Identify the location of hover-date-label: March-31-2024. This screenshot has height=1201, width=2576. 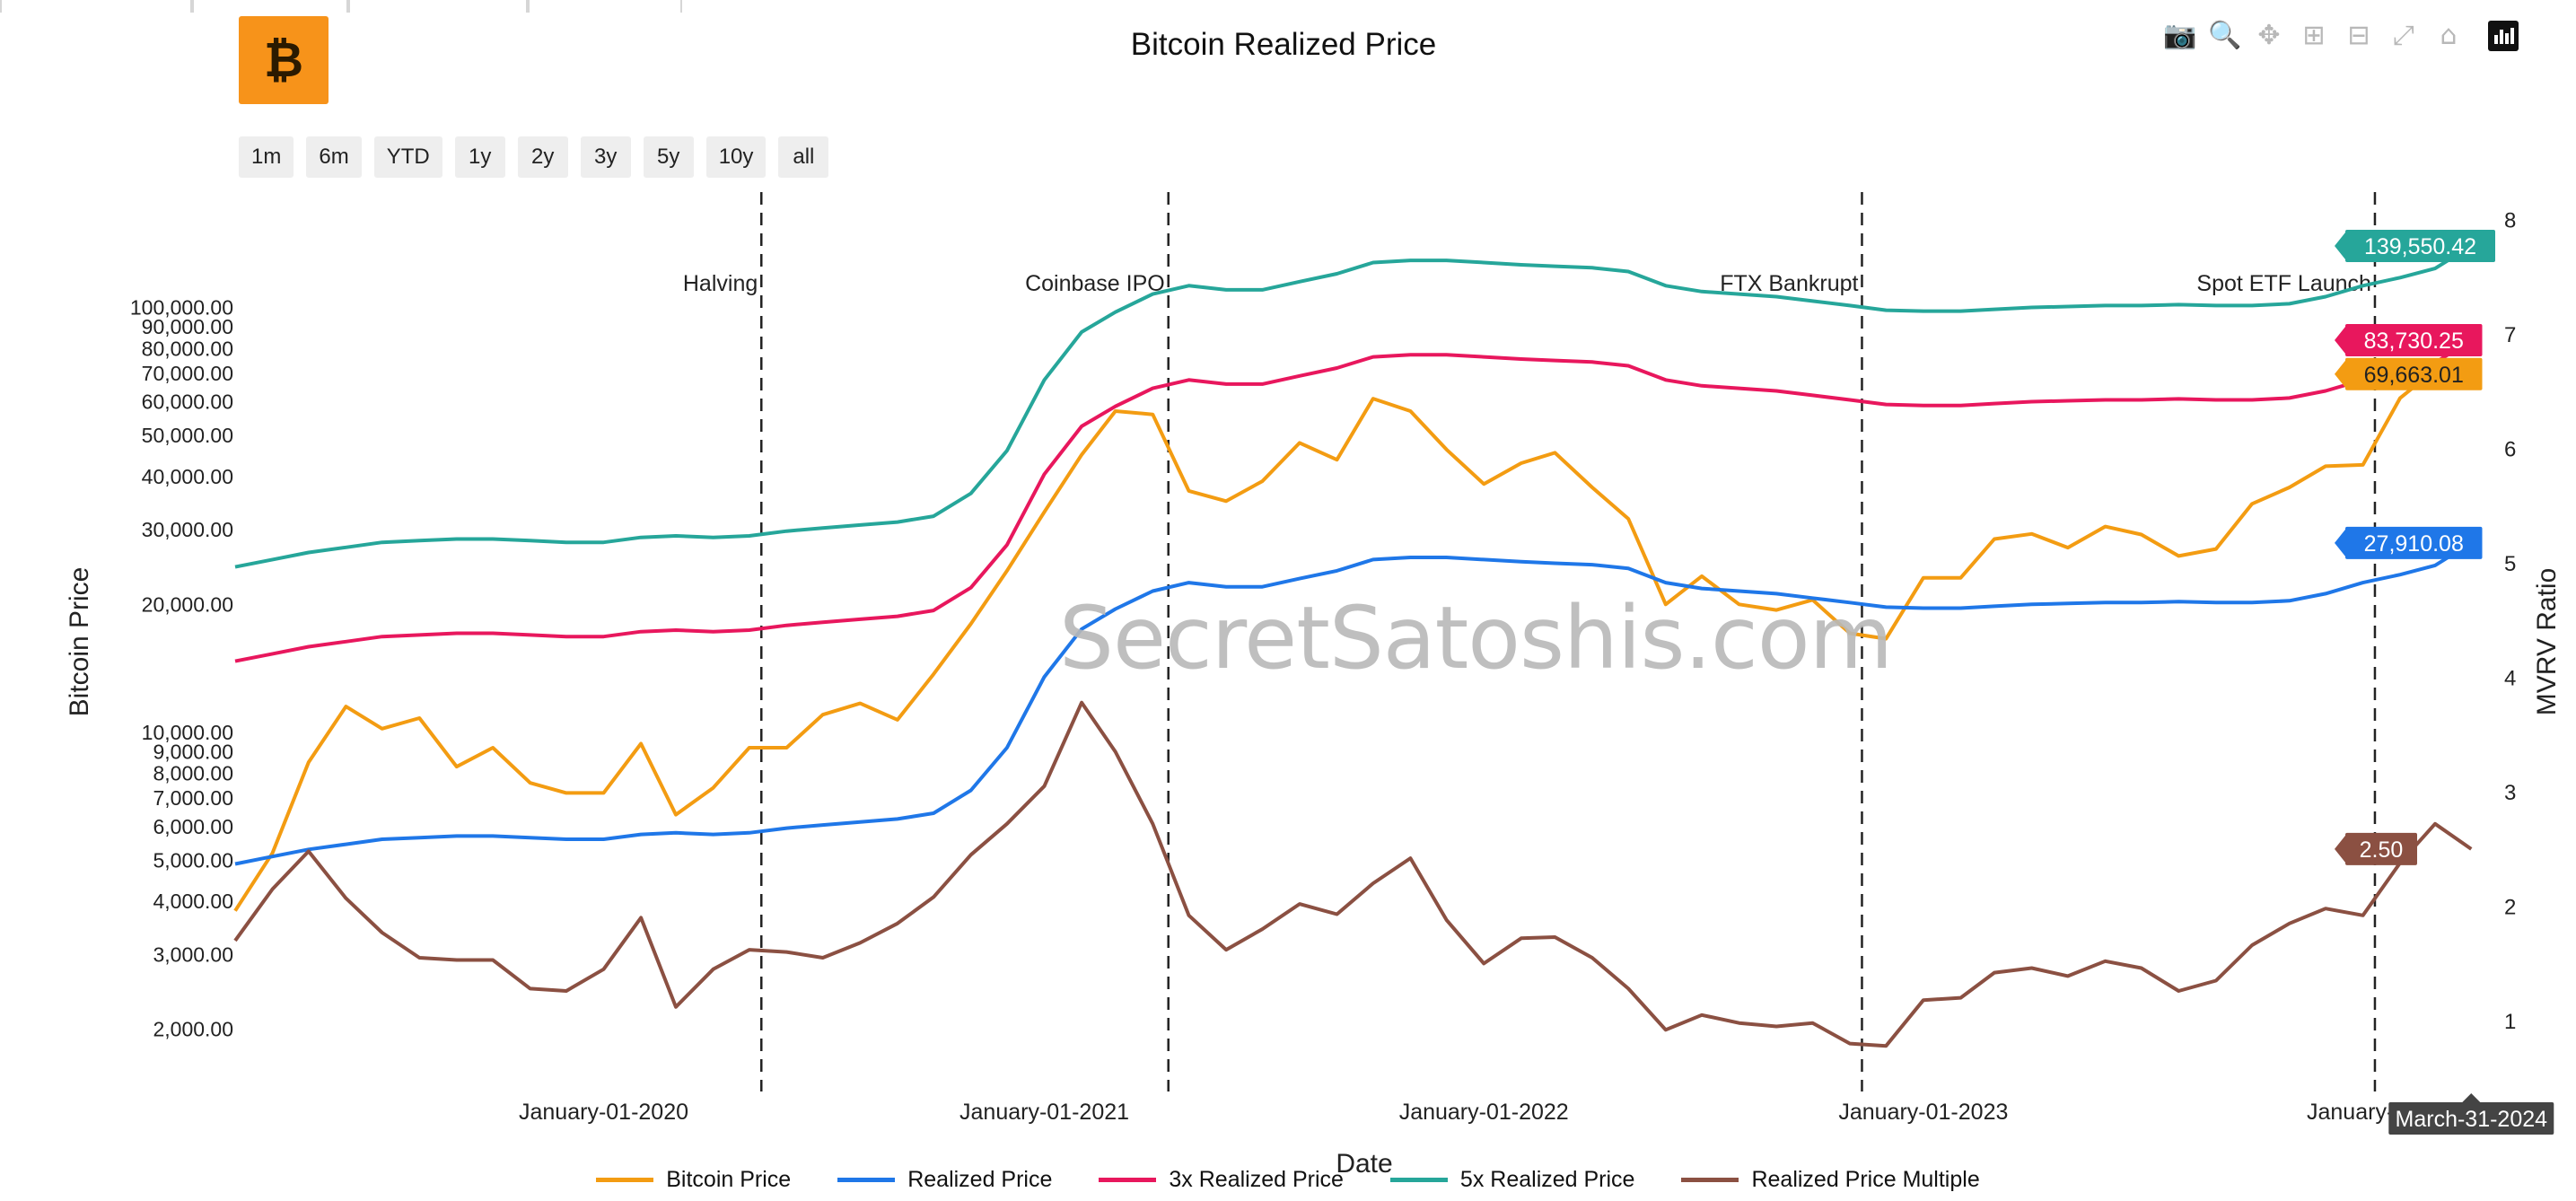
(2472, 1119).